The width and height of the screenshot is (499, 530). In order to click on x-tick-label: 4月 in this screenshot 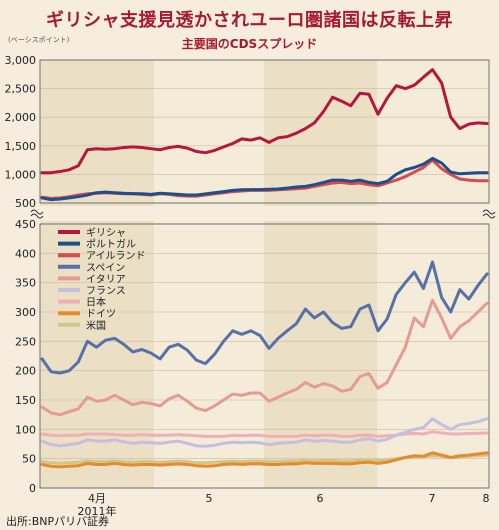, I will do `click(97, 498)`.